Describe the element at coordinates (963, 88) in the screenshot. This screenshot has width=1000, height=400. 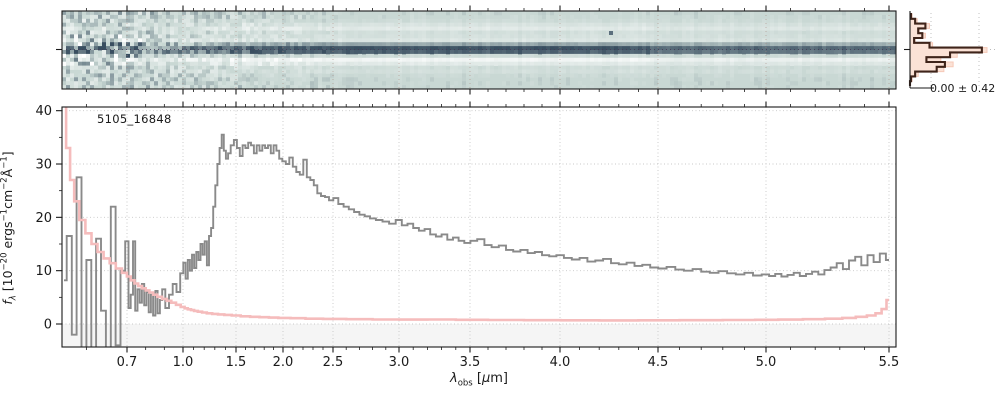
I see `profile-stats-label: 0.00 ± 0.42` at that location.